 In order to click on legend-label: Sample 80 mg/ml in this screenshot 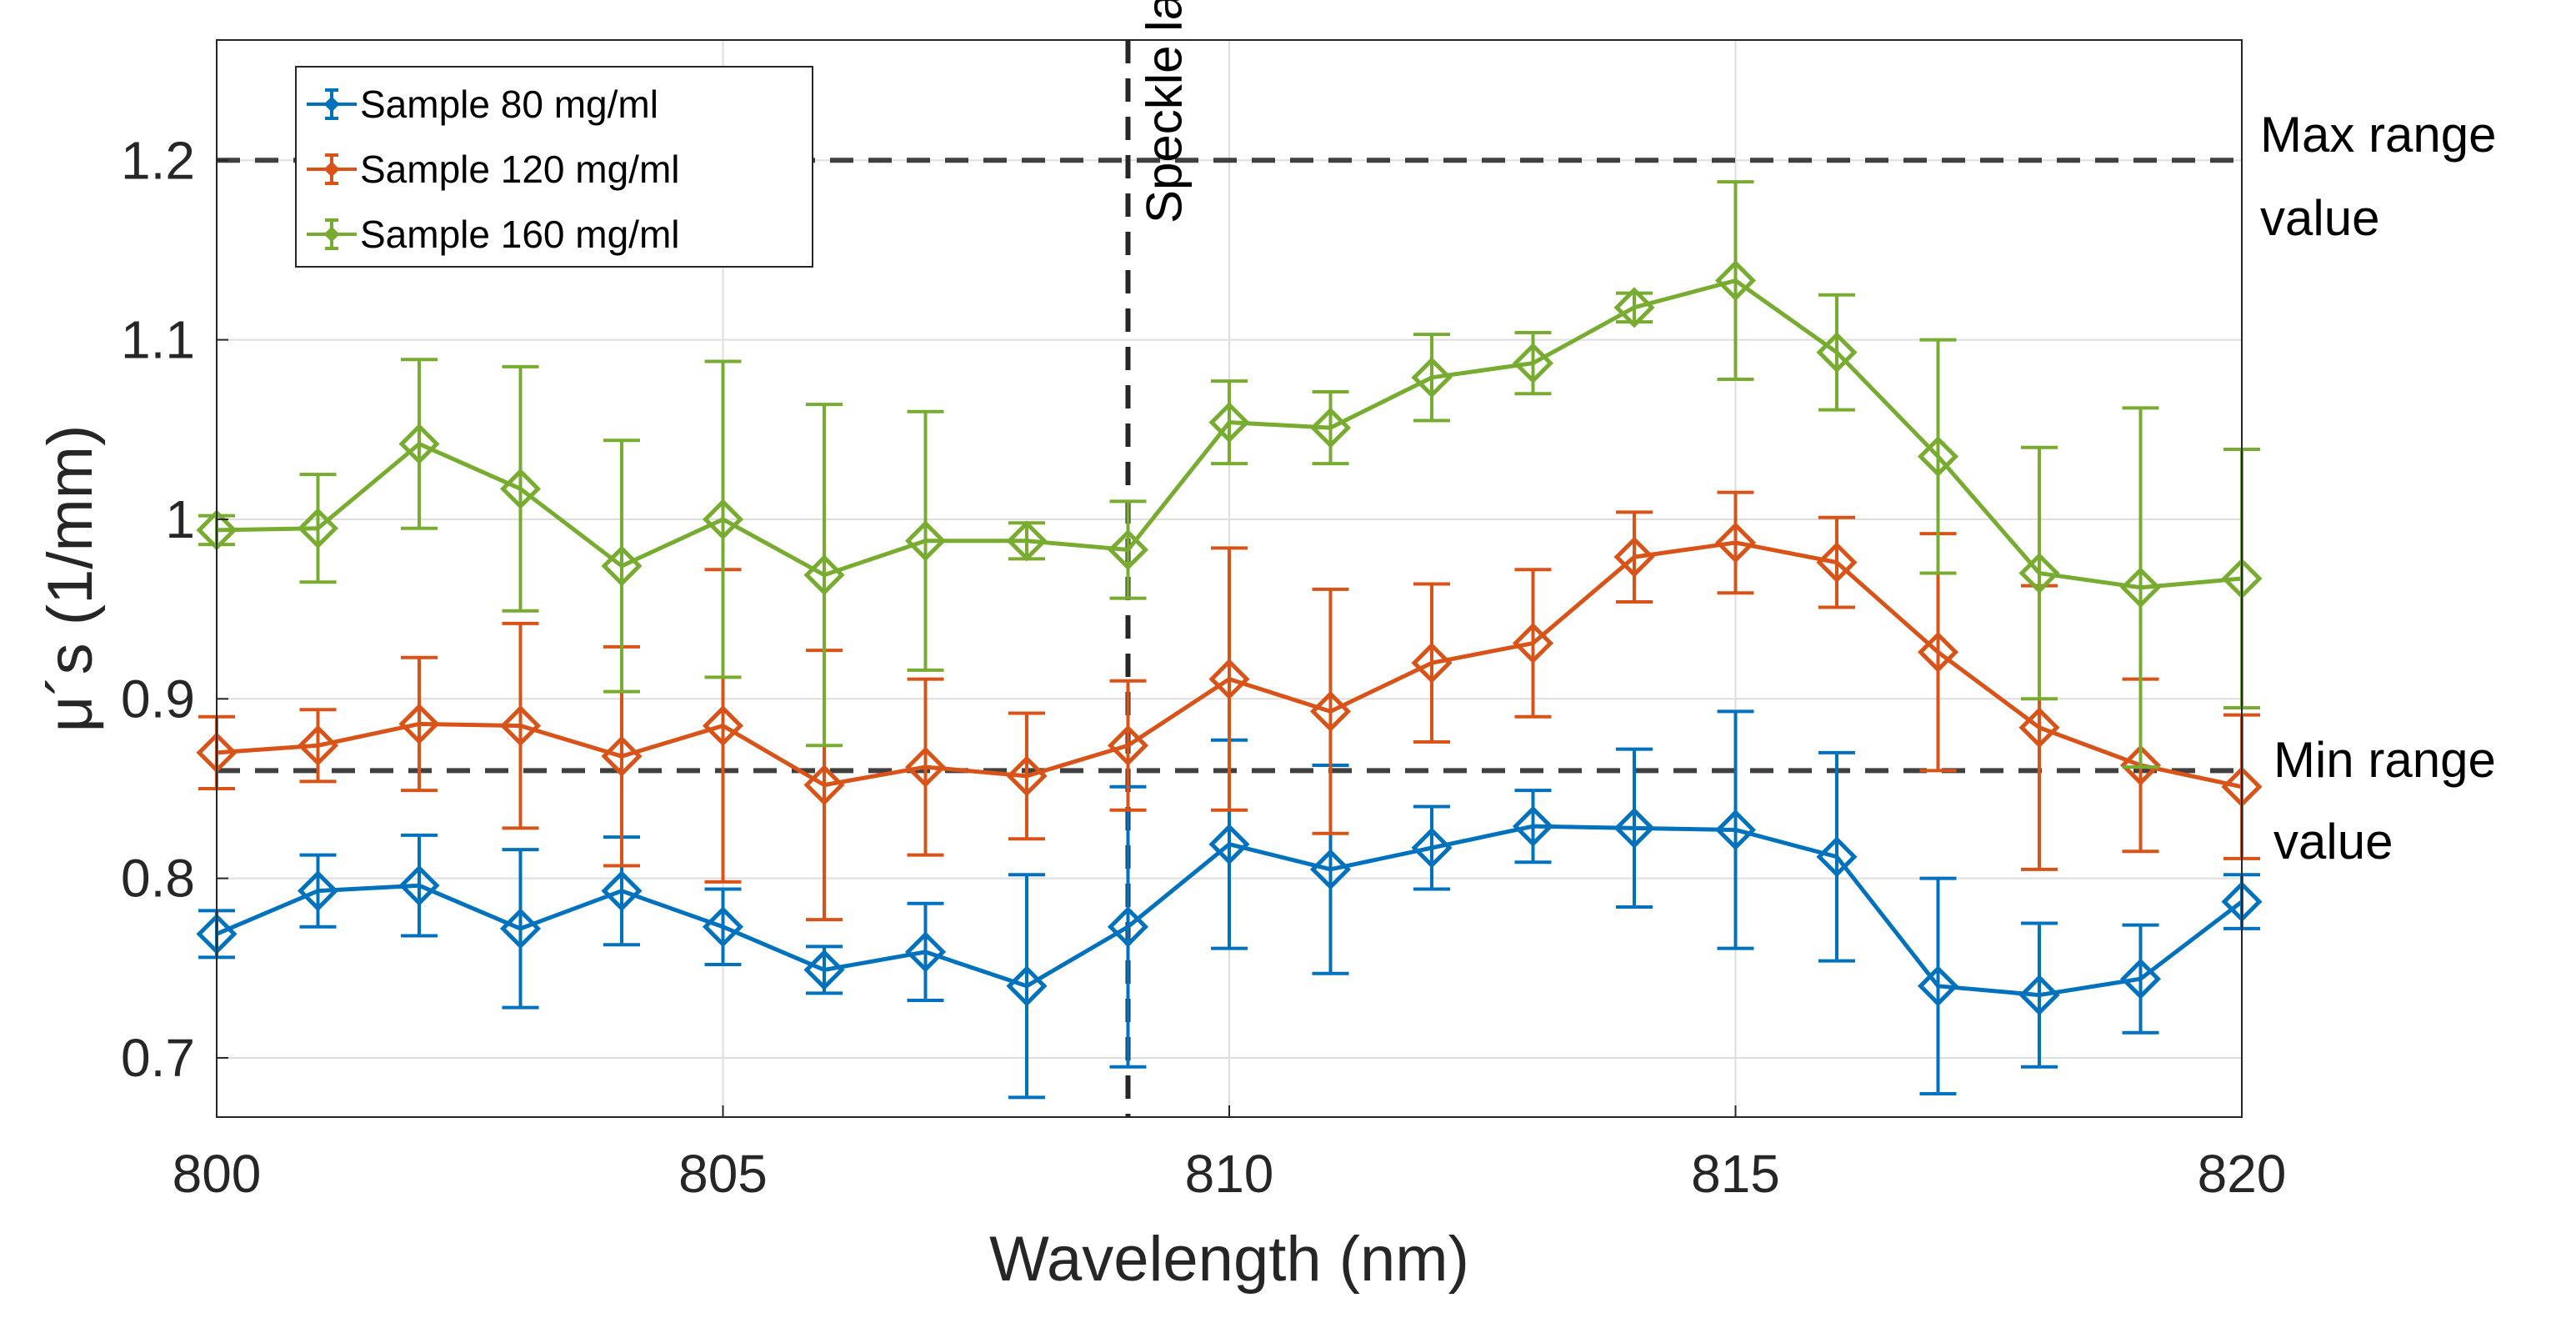, I will do `click(509, 104)`.